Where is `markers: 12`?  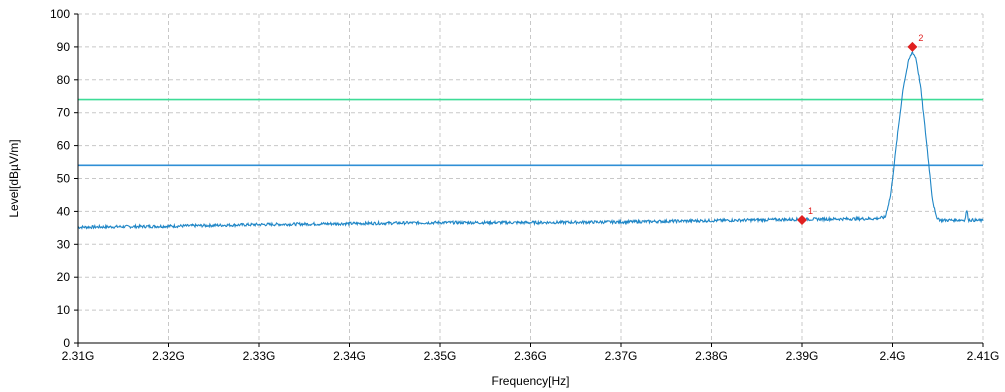
markers: 12 is located at coordinates (860, 129).